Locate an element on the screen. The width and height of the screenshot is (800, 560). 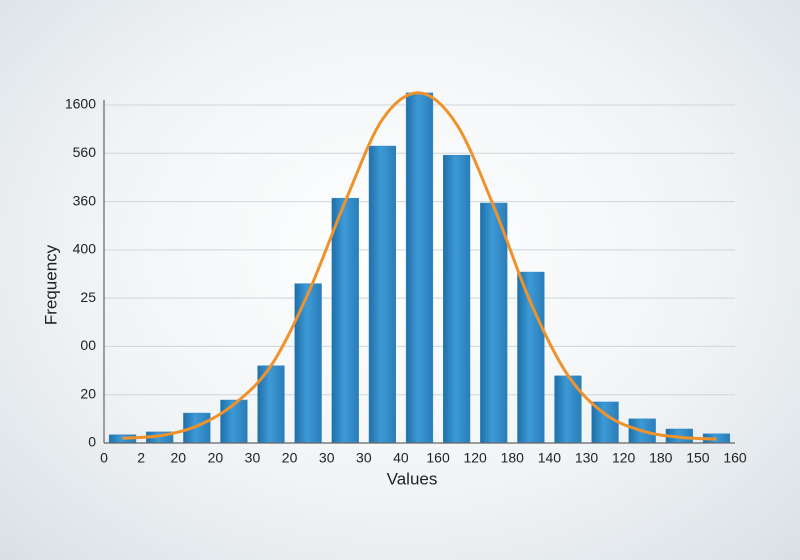
x-tick-label: 0 is located at coordinates (104, 458).